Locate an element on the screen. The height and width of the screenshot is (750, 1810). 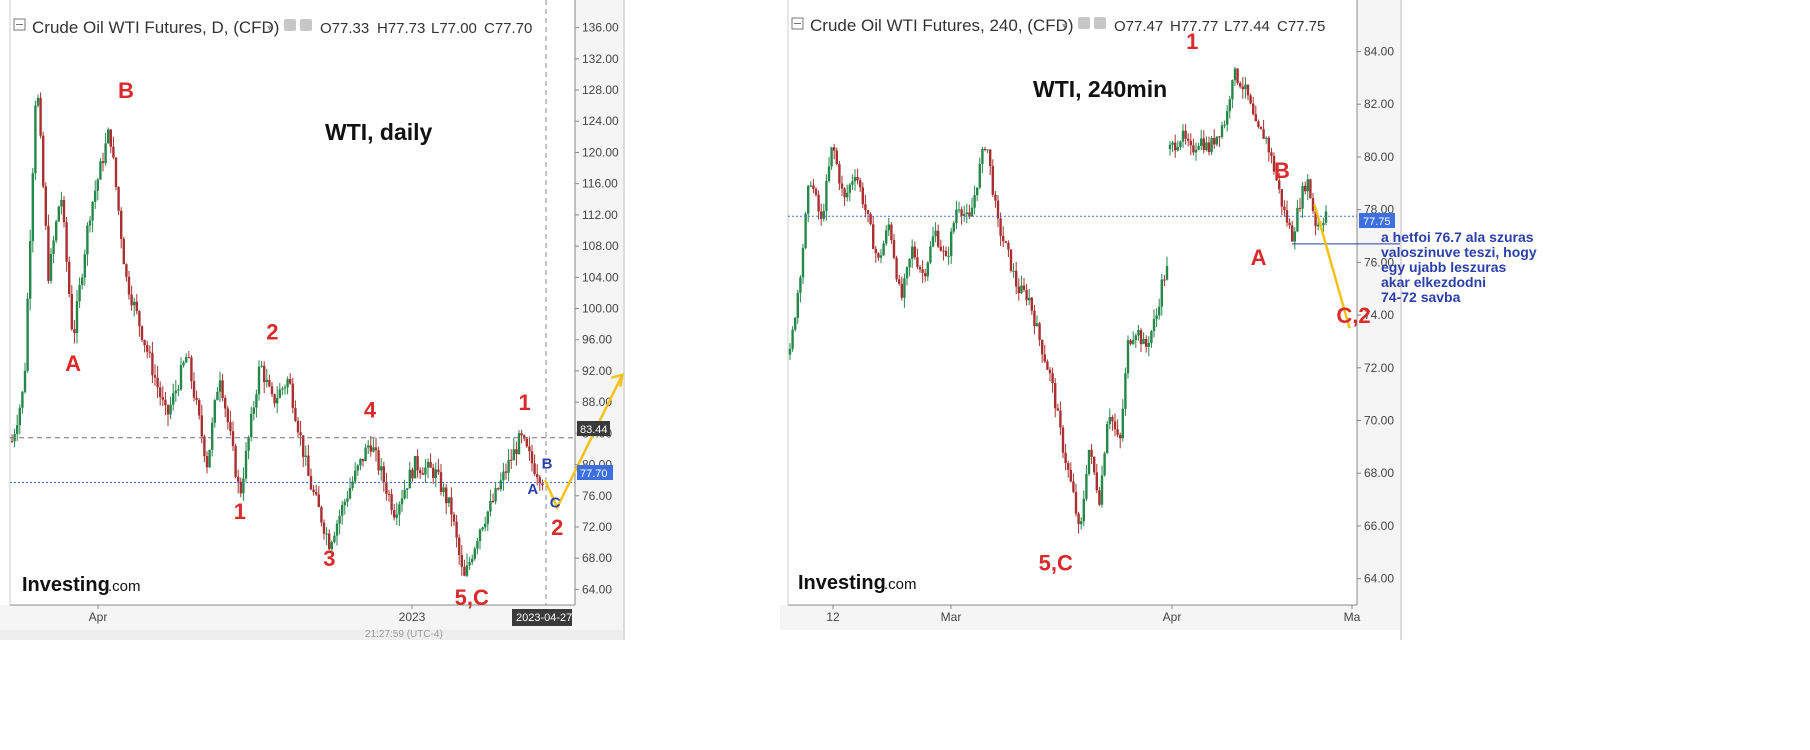
note-line: akar elkezdodni is located at coordinates (1433, 282).